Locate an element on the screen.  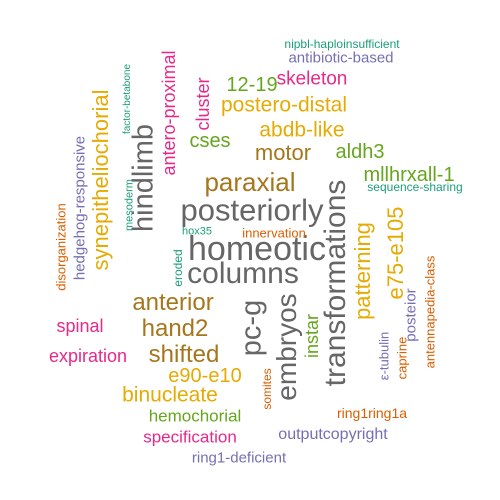
word-cses: cses is located at coordinates (210, 141).